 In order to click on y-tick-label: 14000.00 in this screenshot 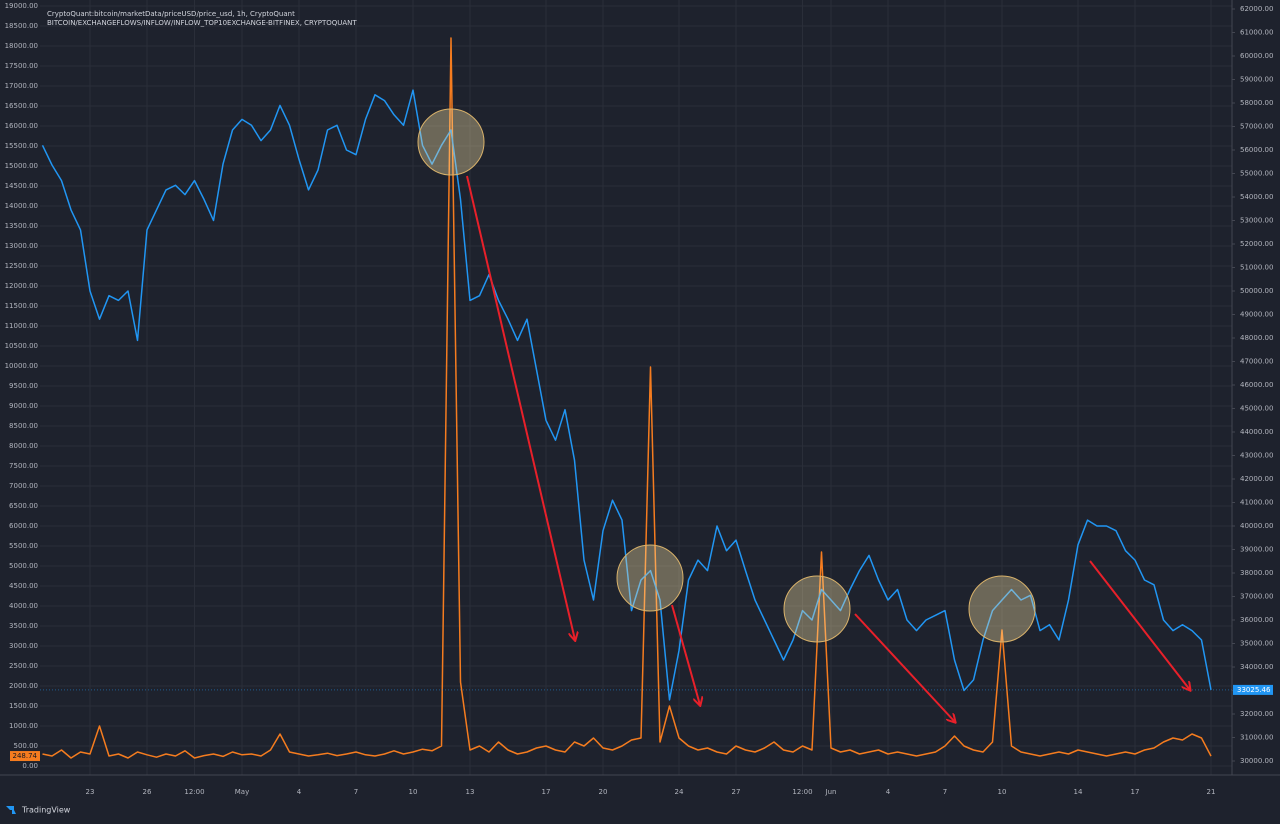, I will do `click(21, 206)`.